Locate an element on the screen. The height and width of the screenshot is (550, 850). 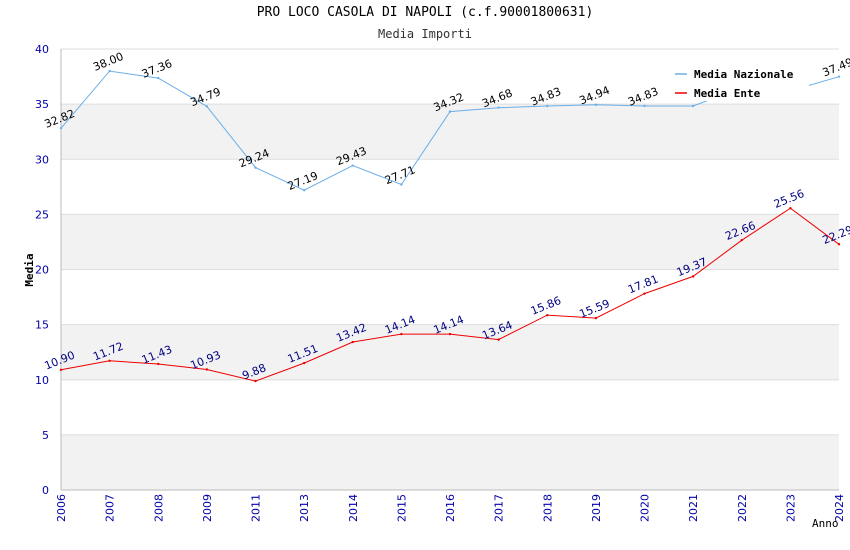
data-label: 37.49 is located at coordinates (835, 68).